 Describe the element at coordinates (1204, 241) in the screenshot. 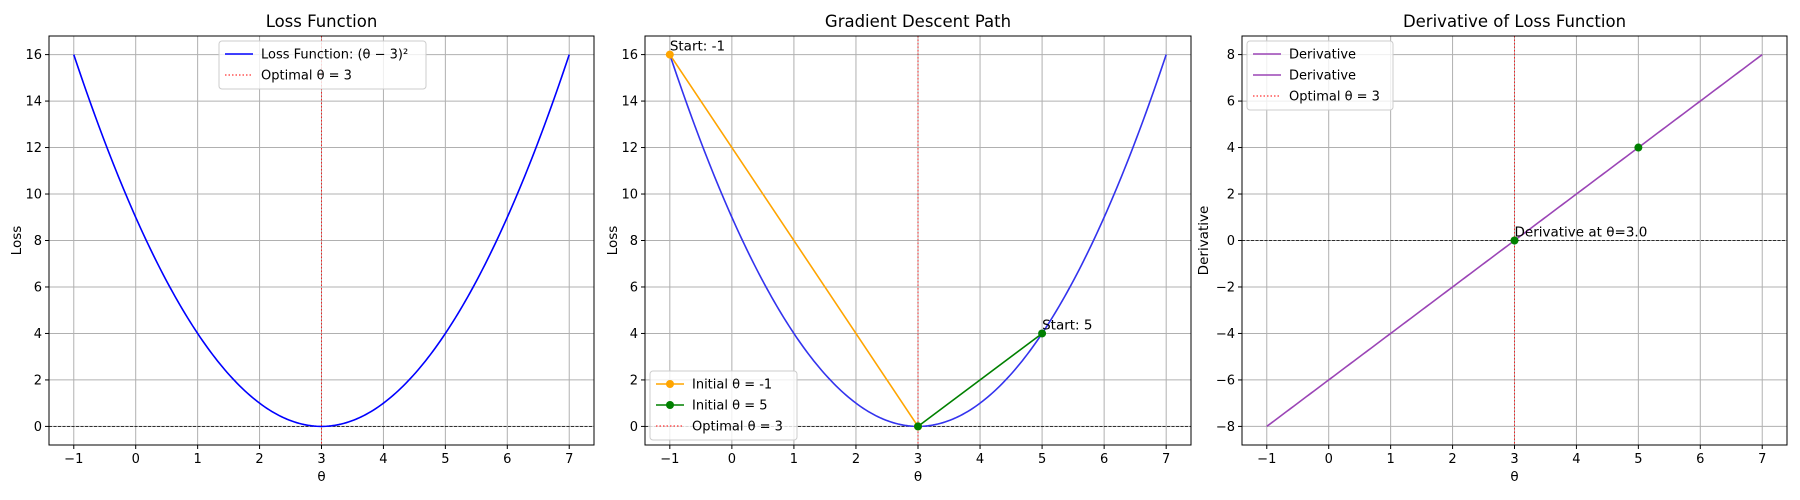

I see `y-axis-label: Derivative` at that location.